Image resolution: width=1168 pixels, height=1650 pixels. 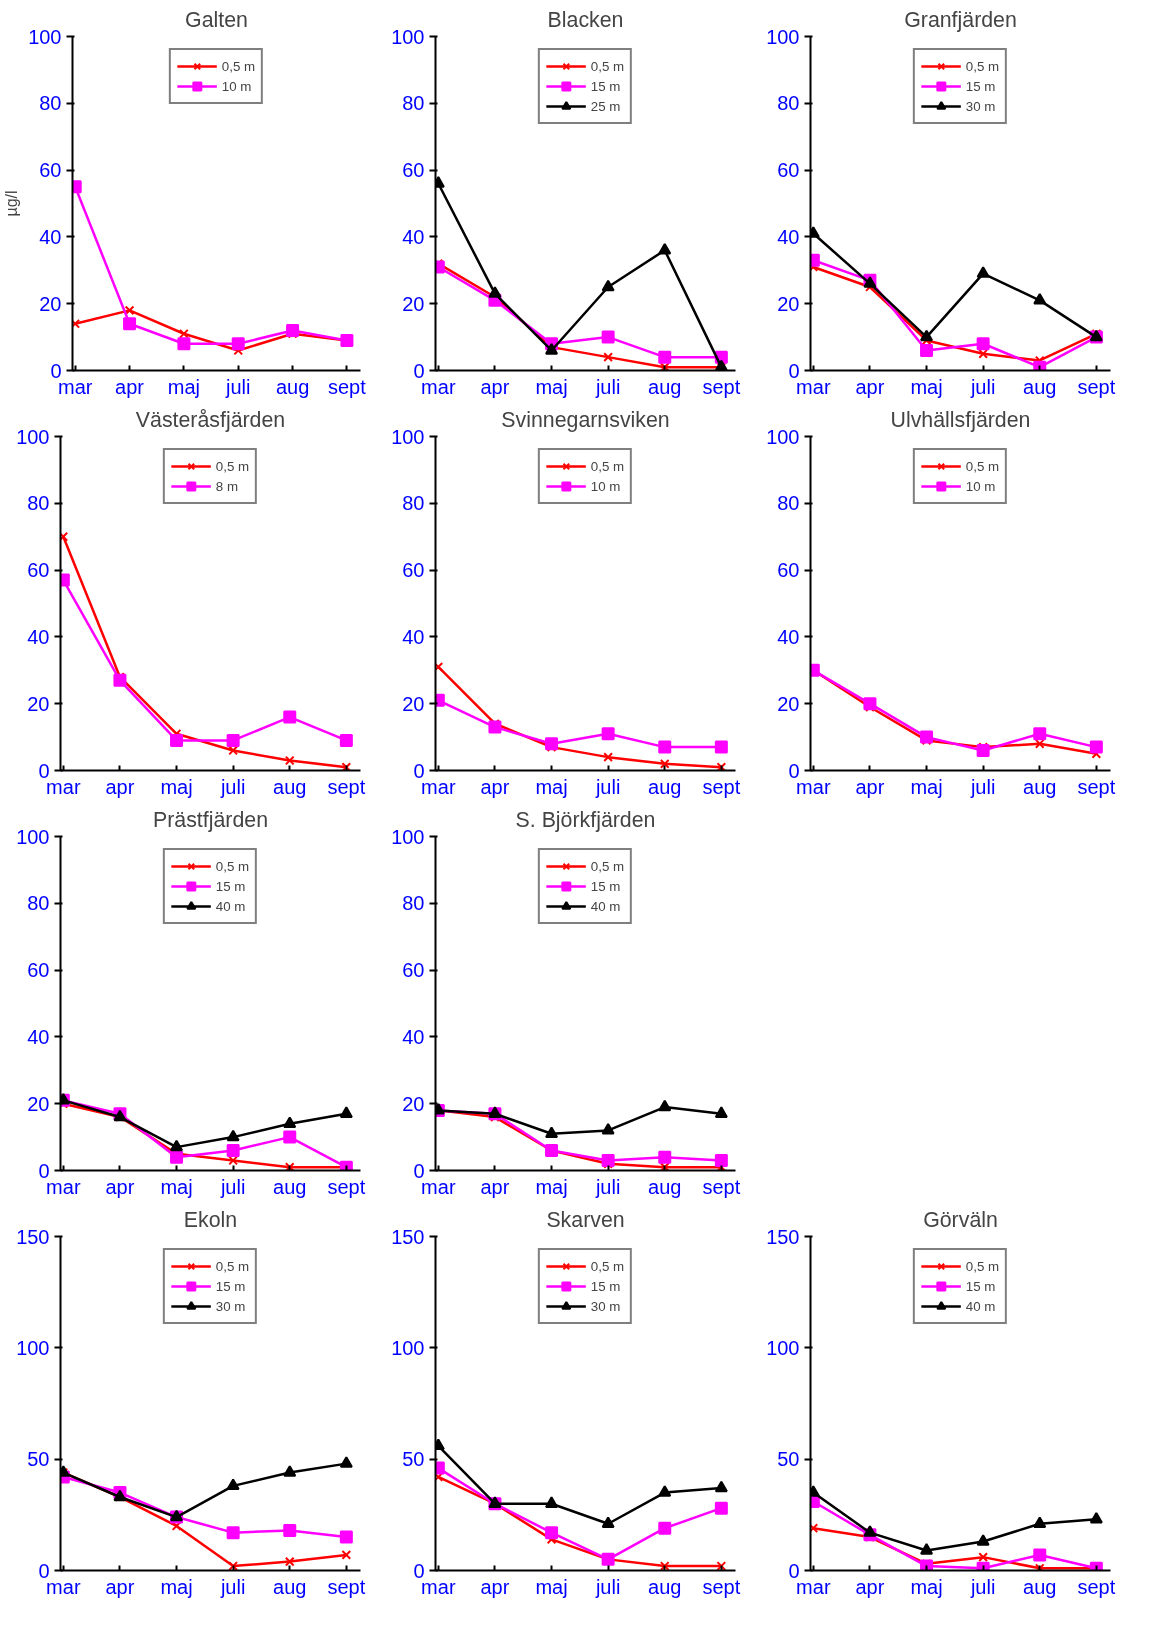 What do you see at coordinates (585, 819) in the screenshot?
I see `chart-title: S. Björkfjärden` at bounding box center [585, 819].